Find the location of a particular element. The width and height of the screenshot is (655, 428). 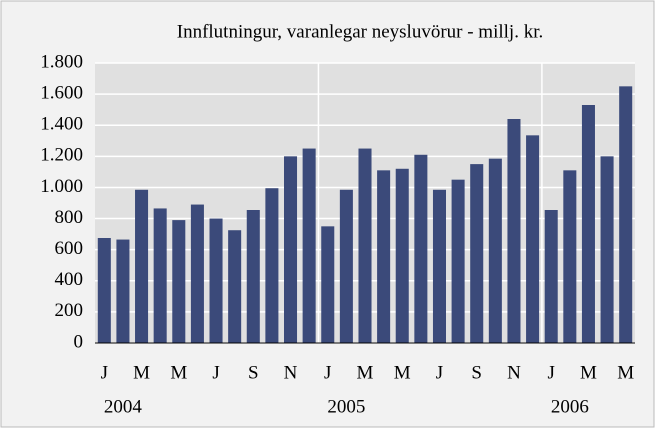

y-tick-label: 1.200 is located at coordinates (61, 155).